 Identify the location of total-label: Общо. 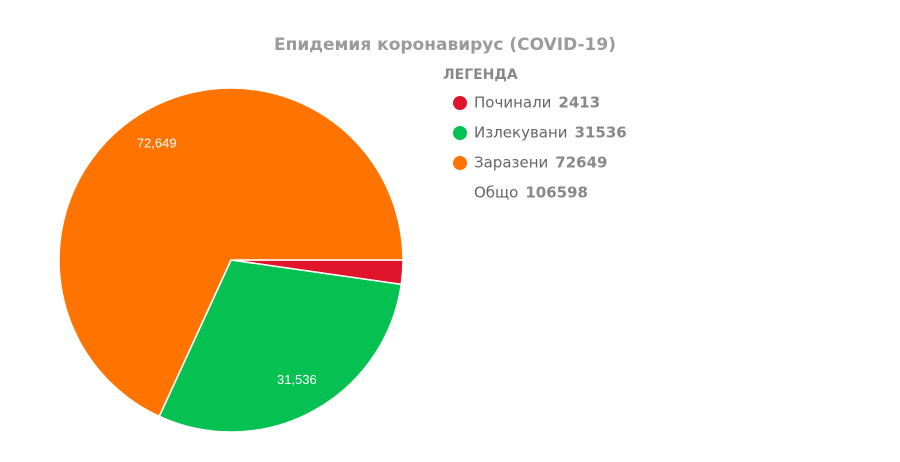
(496, 193).